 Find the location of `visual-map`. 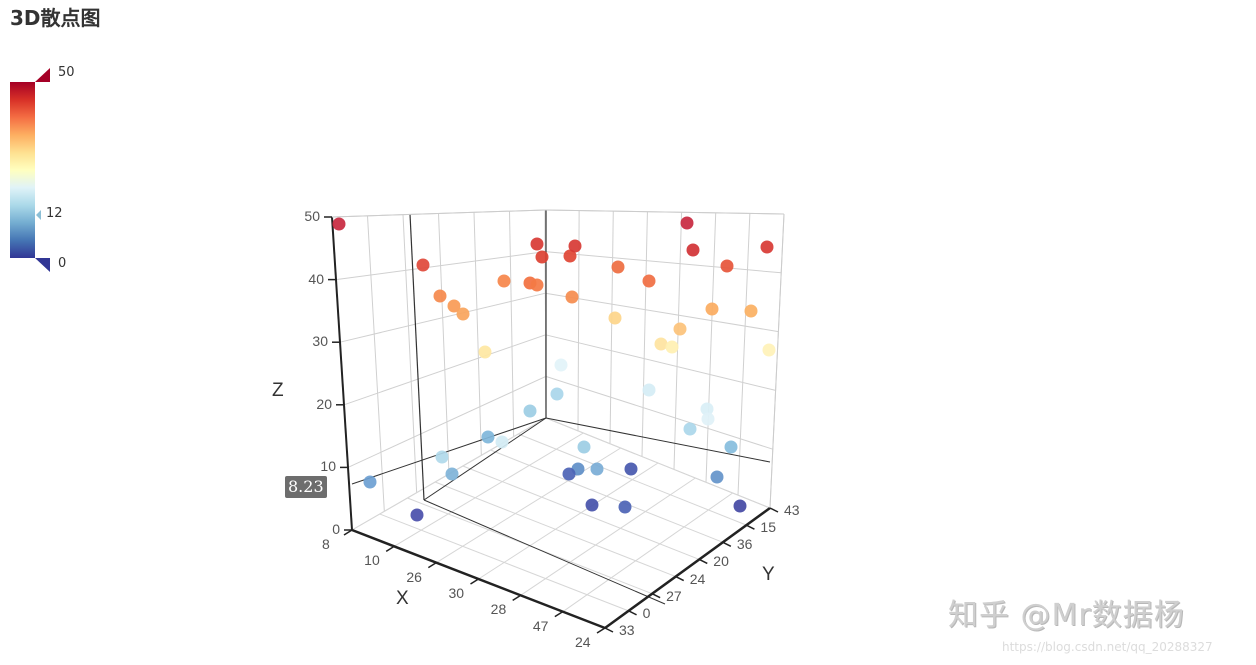

visual-map is located at coordinates (60, 170).